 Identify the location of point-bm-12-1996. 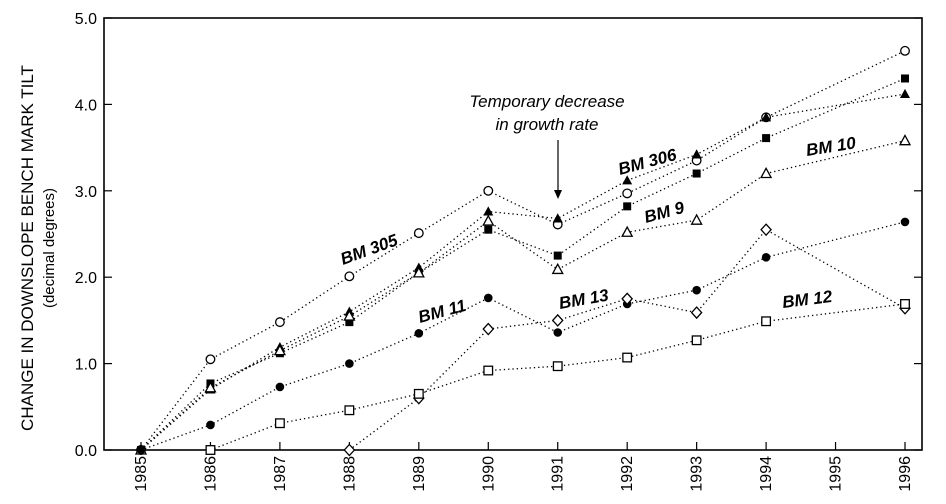
(905, 304).